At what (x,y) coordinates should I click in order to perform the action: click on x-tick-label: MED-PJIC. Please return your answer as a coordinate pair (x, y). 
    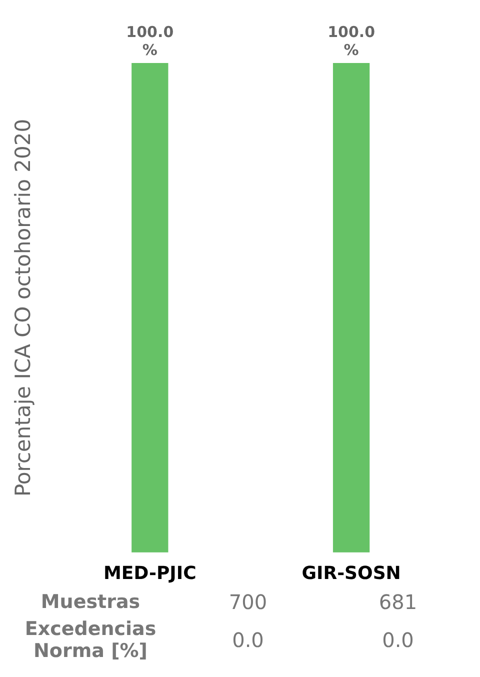
    Looking at the image, I should click on (150, 573).